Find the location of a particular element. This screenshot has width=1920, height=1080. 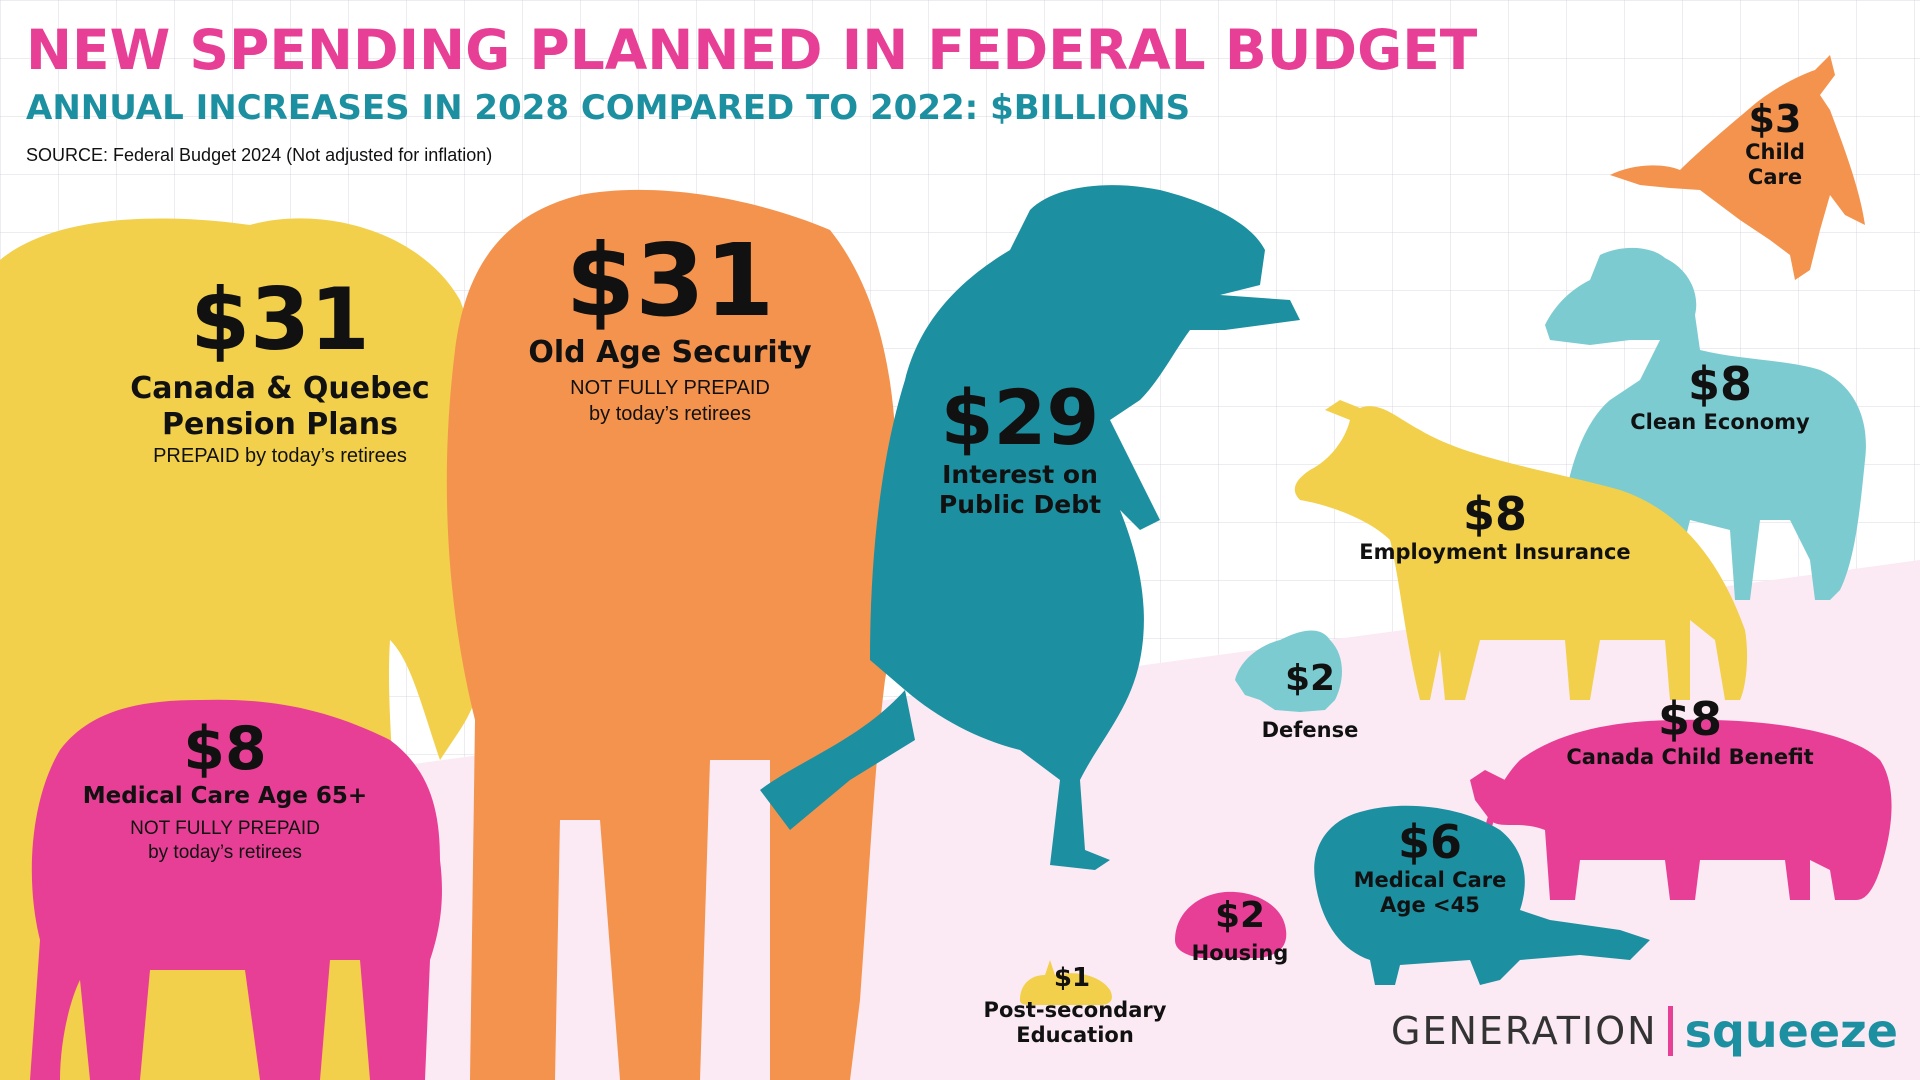

goose-shape is located at coordinates (1737, 167).